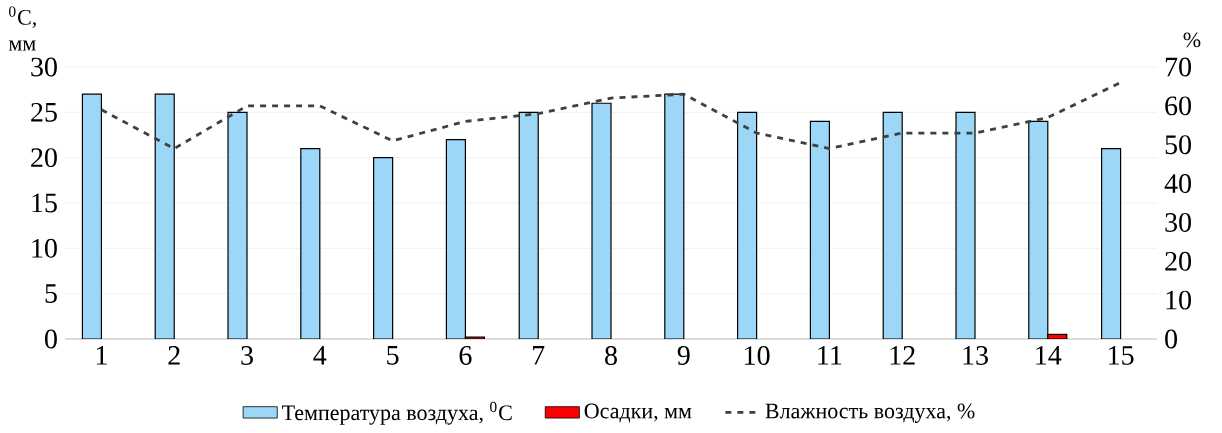 Image resolution: width=1222 pixels, height=433 pixels. Describe the element at coordinates (51, 293) in the screenshot. I see `y-tick-label: 5` at that location.